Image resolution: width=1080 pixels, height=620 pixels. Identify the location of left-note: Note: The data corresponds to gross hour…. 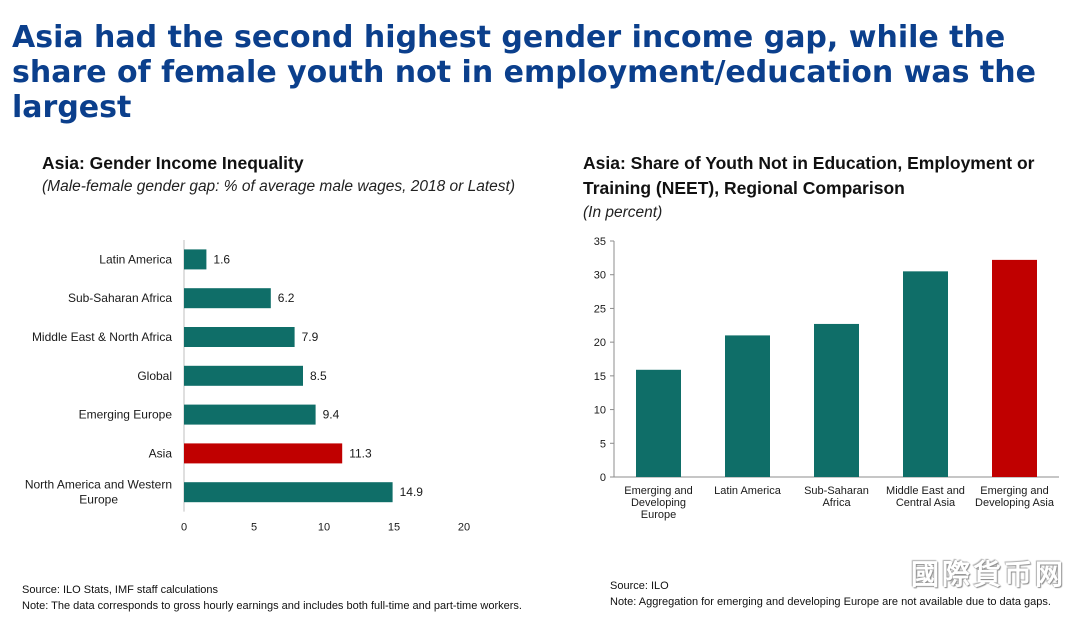
(272, 606).